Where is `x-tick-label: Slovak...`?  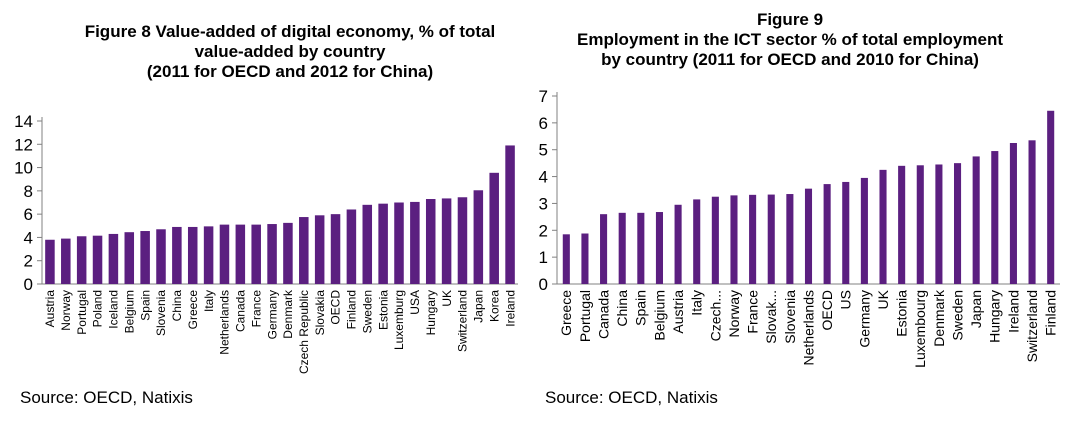
x-tick-label: Slovak... is located at coordinates (771, 317).